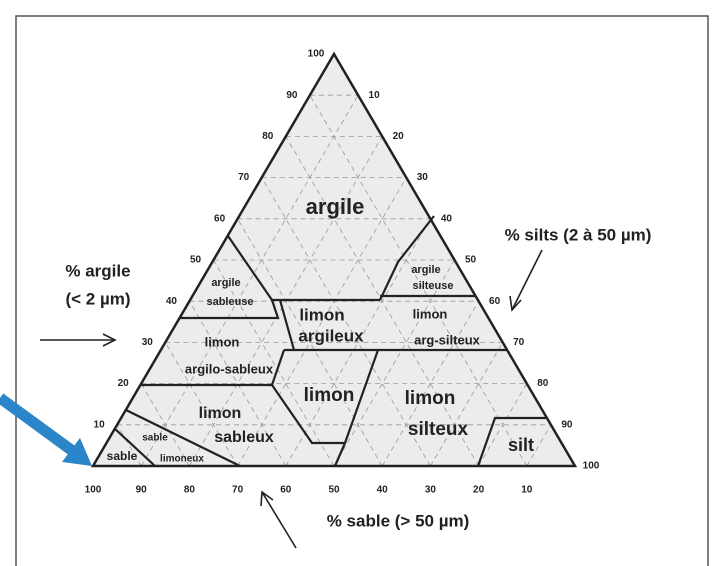 This screenshot has height=566, width=720. I want to click on bottom-tick-label: 80, so click(190, 490).